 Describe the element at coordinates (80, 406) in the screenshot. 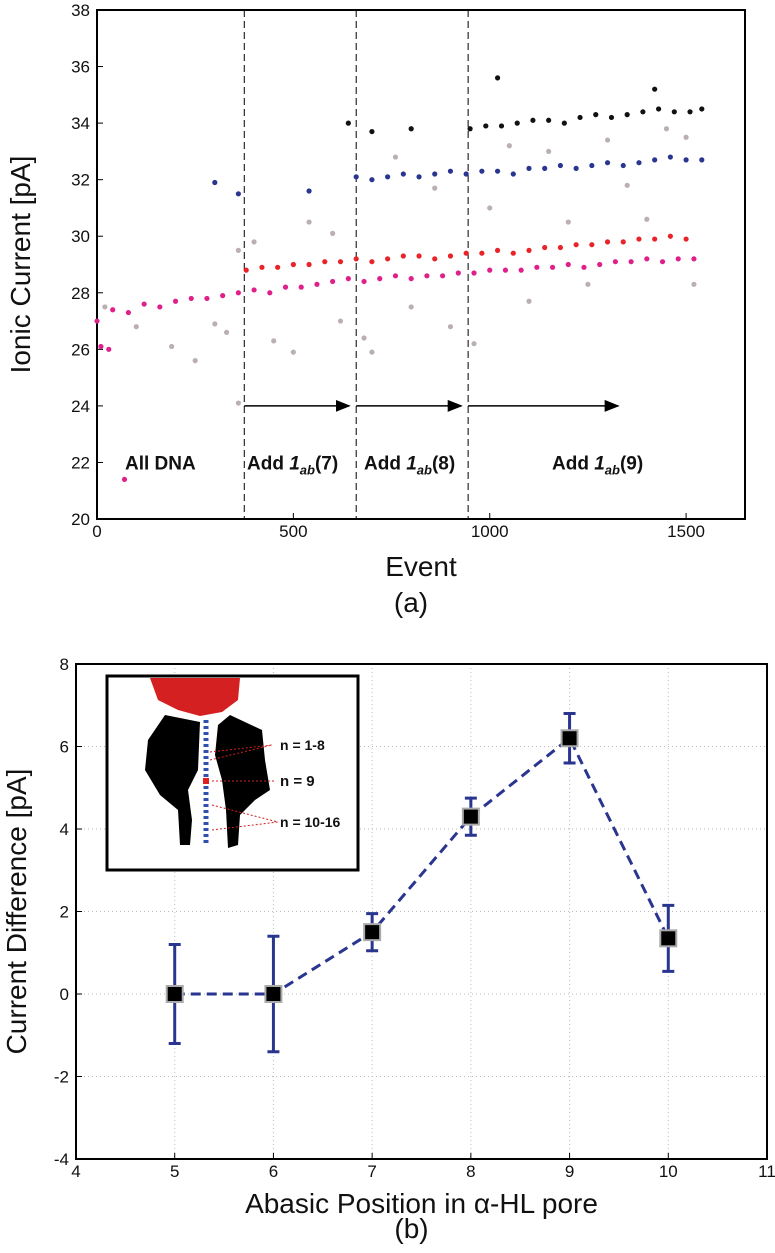

I see `y-tick-label: 24` at that location.